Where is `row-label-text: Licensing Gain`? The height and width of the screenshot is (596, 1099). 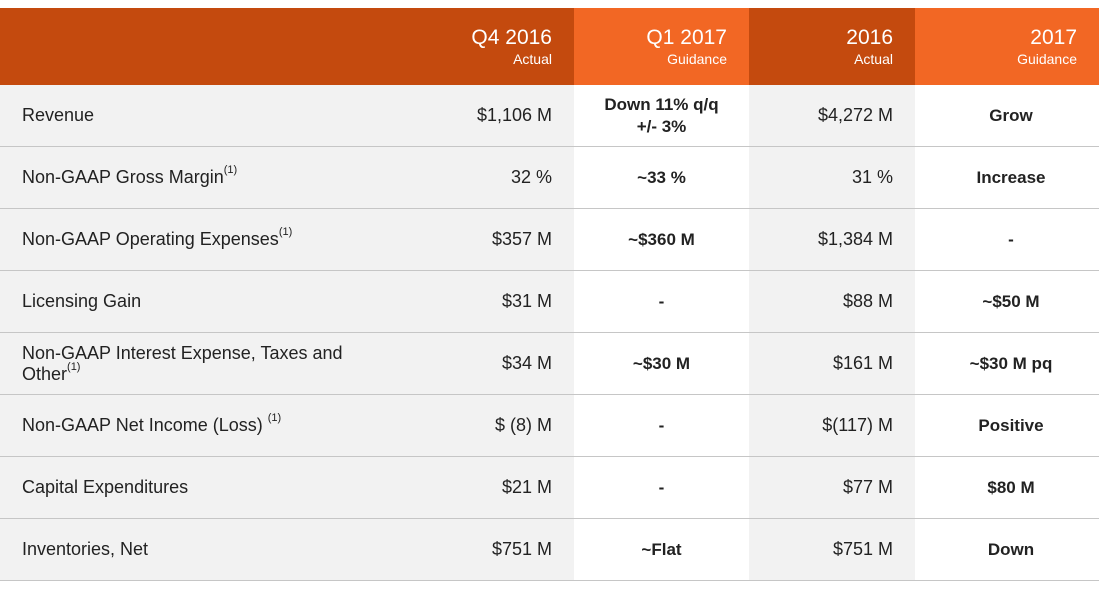 row-label-text: Licensing Gain is located at coordinates (82, 301).